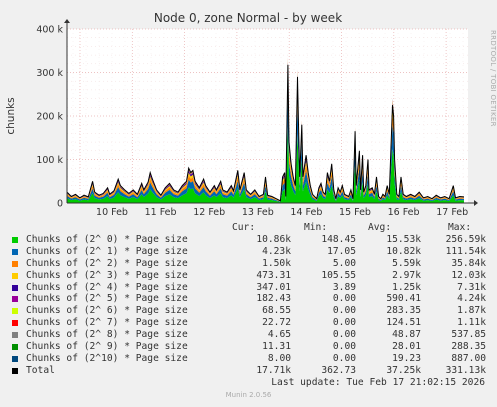 The height and width of the screenshot is (407, 497). I want to click on x-tick-label: 14 Feb, so click(306, 212).